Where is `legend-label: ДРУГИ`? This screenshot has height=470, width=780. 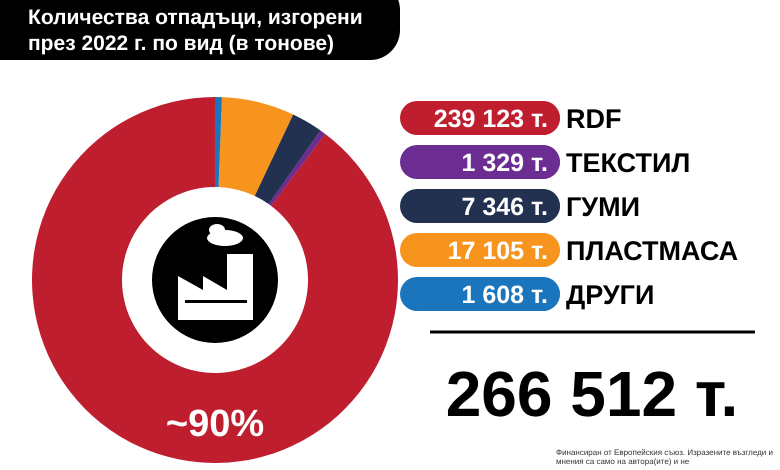 legend-label: ДРУГИ is located at coordinates (610, 295).